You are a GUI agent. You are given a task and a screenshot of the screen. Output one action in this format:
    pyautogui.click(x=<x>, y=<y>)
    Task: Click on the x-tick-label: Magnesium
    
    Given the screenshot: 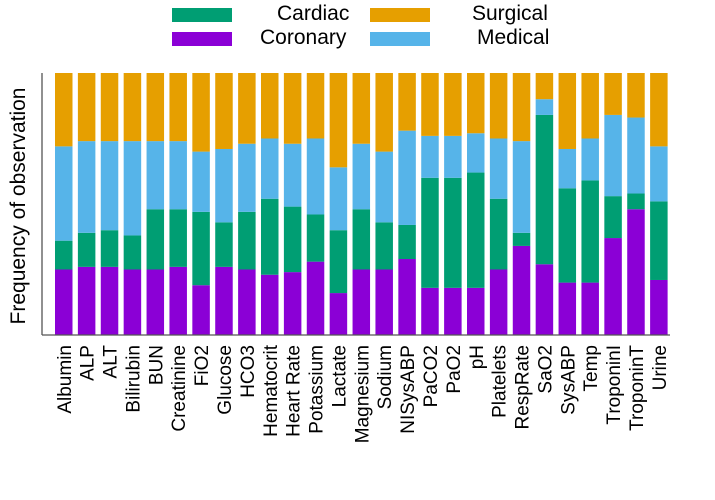 What is the action you would take?
    pyautogui.click(x=362, y=394)
    